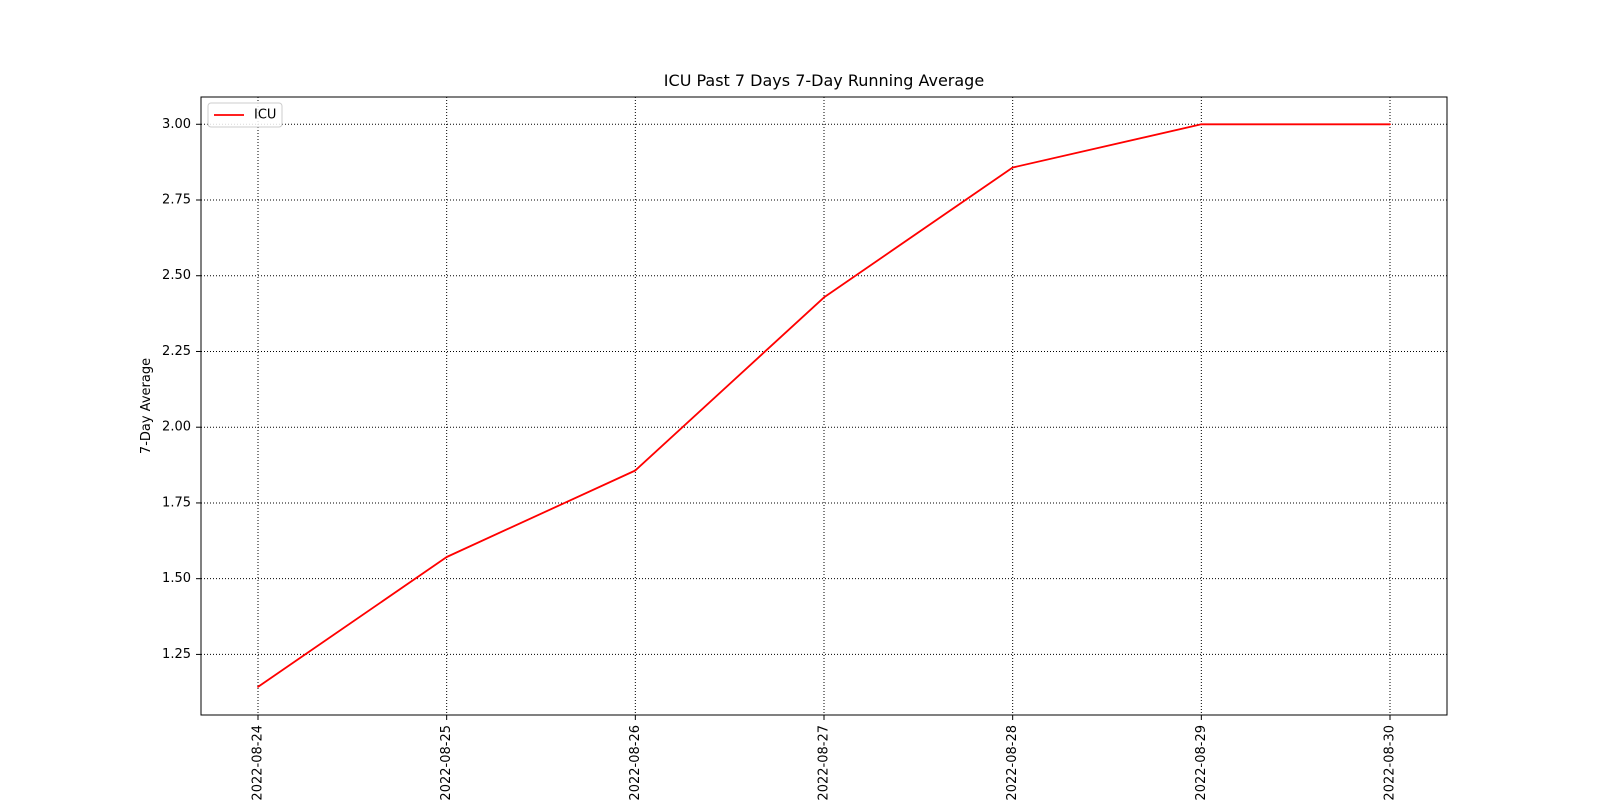  What do you see at coordinates (446, 762) in the screenshot?
I see `x-tick-label: 2022-08-25` at bounding box center [446, 762].